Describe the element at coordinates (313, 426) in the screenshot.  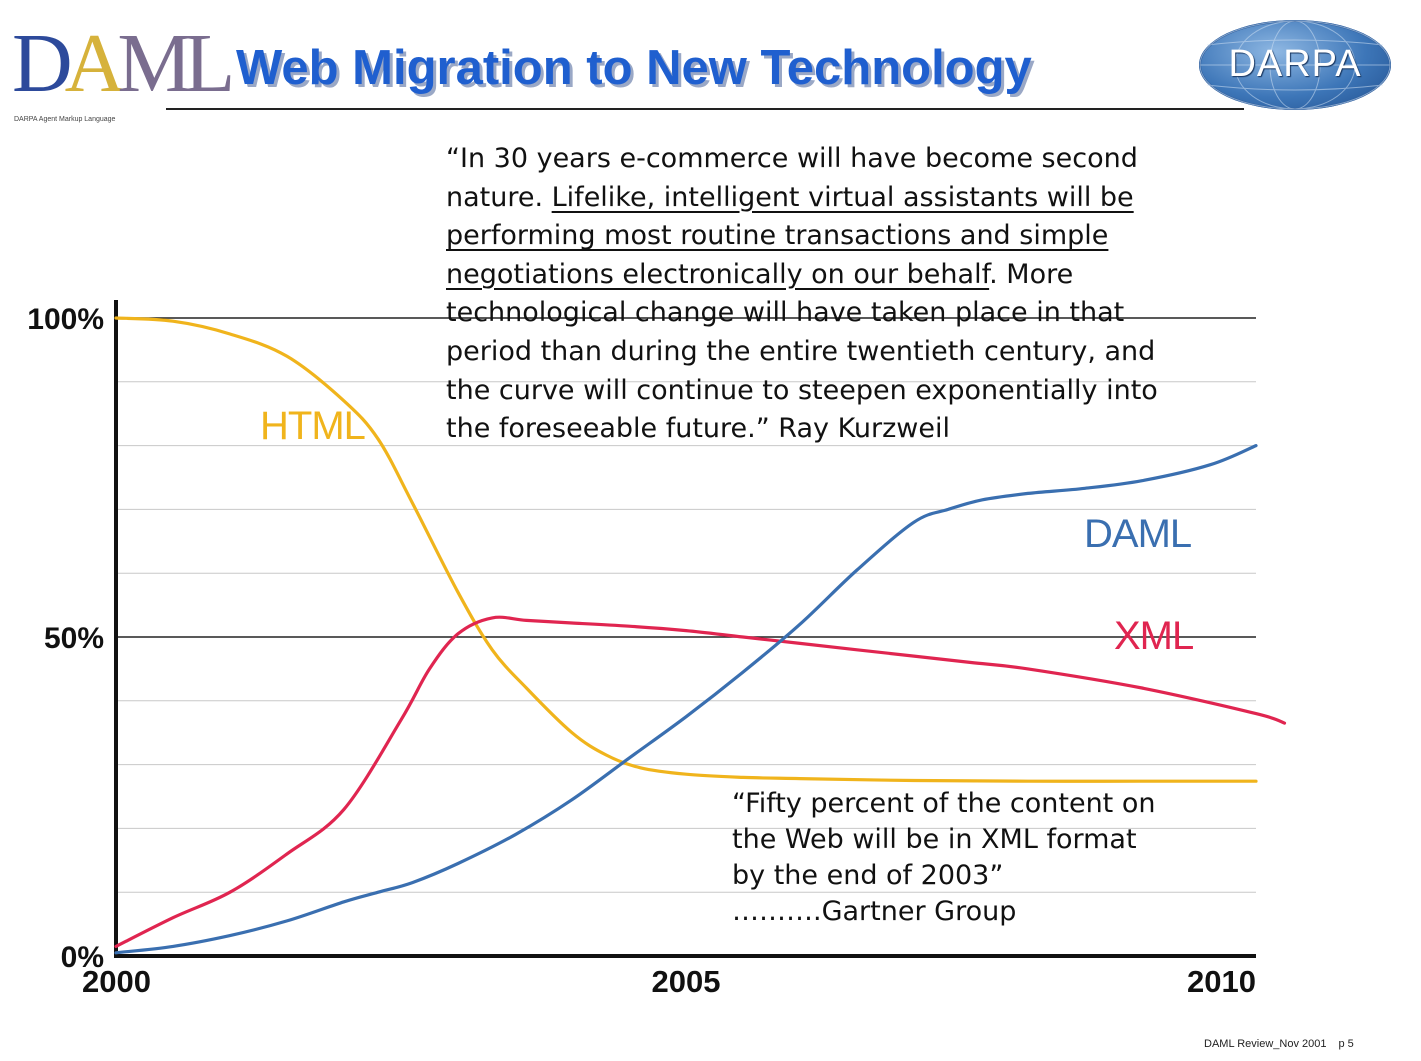
I see `series-label-html: HTML` at that location.